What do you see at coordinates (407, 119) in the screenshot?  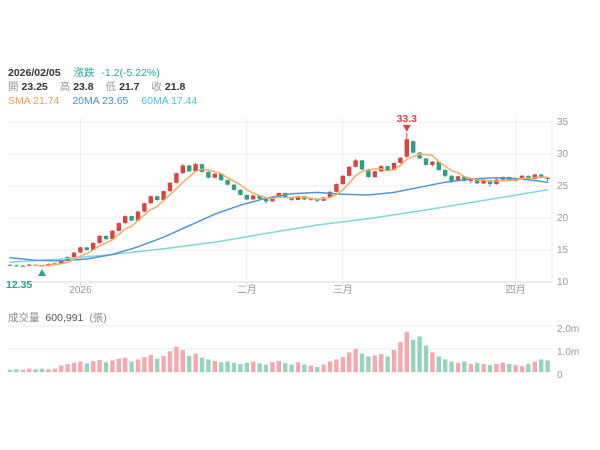 I see `high-annotation: 33.3` at bounding box center [407, 119].